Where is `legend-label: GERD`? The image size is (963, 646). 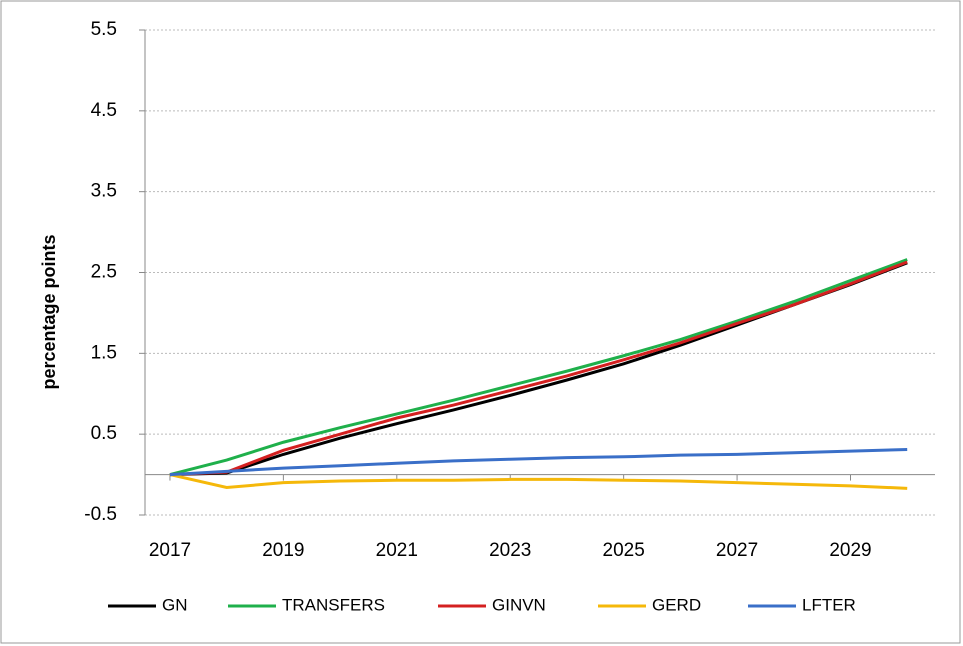
legend-label: GERD is located at coordinates (676, 604).